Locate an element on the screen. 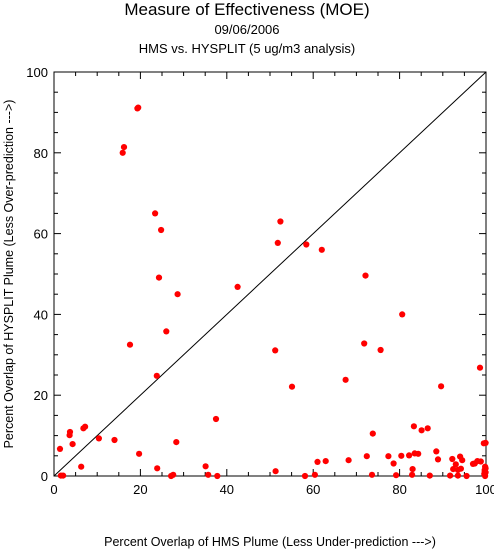 The image size is (494, 551). y-tick-label: 60 is located at coordinates (41, 234).